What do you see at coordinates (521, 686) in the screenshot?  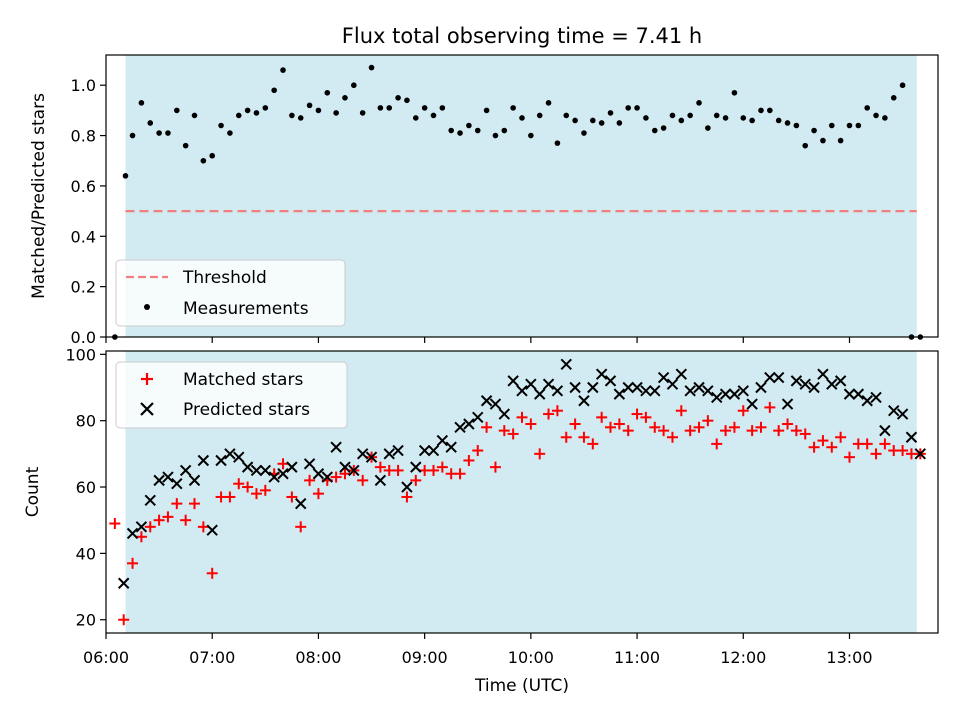 I see `x-axis-label: Time (UTC)` at bounding box center [521, 686].